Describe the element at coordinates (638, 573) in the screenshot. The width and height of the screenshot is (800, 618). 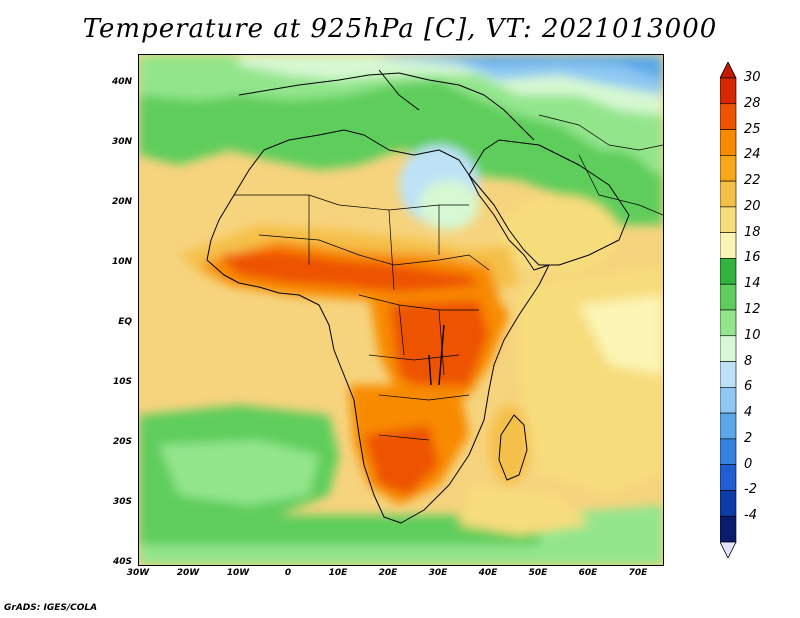
I see `lon-tick-70e: 70E` at that location.